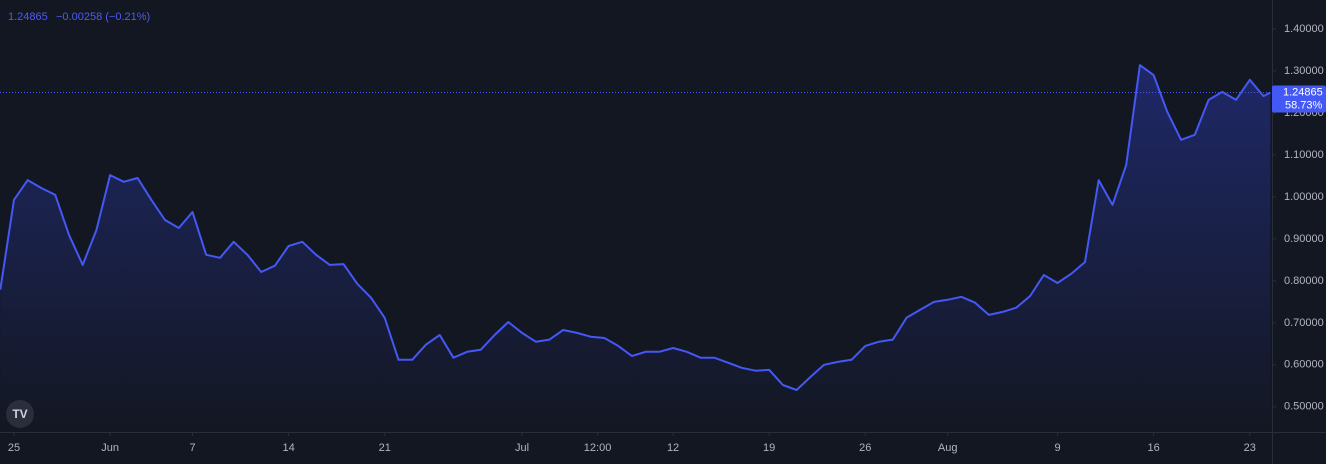 This screenshot has height=464, width=1326. What do you see at coordinates (1304, 281) in the screenshot?
I see `y-tick-label: 0.80000` at bounding box center [1304, 281].